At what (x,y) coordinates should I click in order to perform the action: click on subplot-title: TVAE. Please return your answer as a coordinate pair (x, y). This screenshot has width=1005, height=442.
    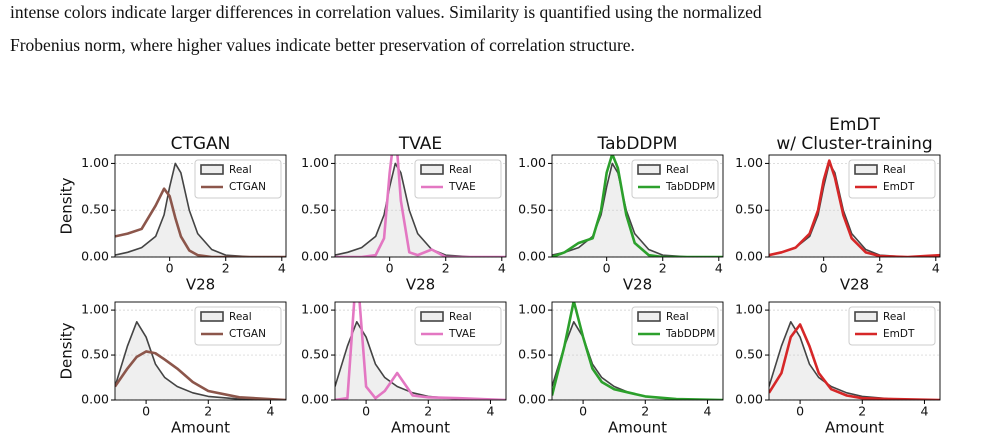
    Looking at the image, I should click on (420, 144).